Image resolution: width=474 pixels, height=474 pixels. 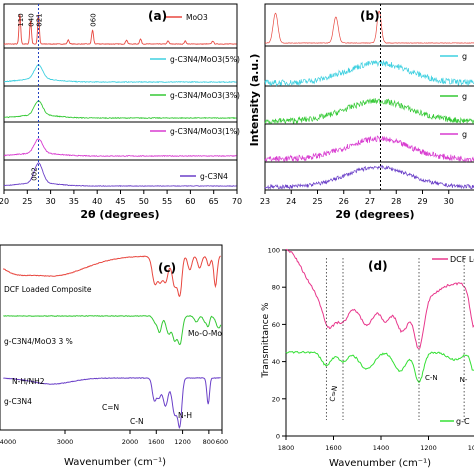 What do you see at coordinates (185, 415) in the screenshot?
I see `annotation-label: N-H` at bounding box center [185, 415].